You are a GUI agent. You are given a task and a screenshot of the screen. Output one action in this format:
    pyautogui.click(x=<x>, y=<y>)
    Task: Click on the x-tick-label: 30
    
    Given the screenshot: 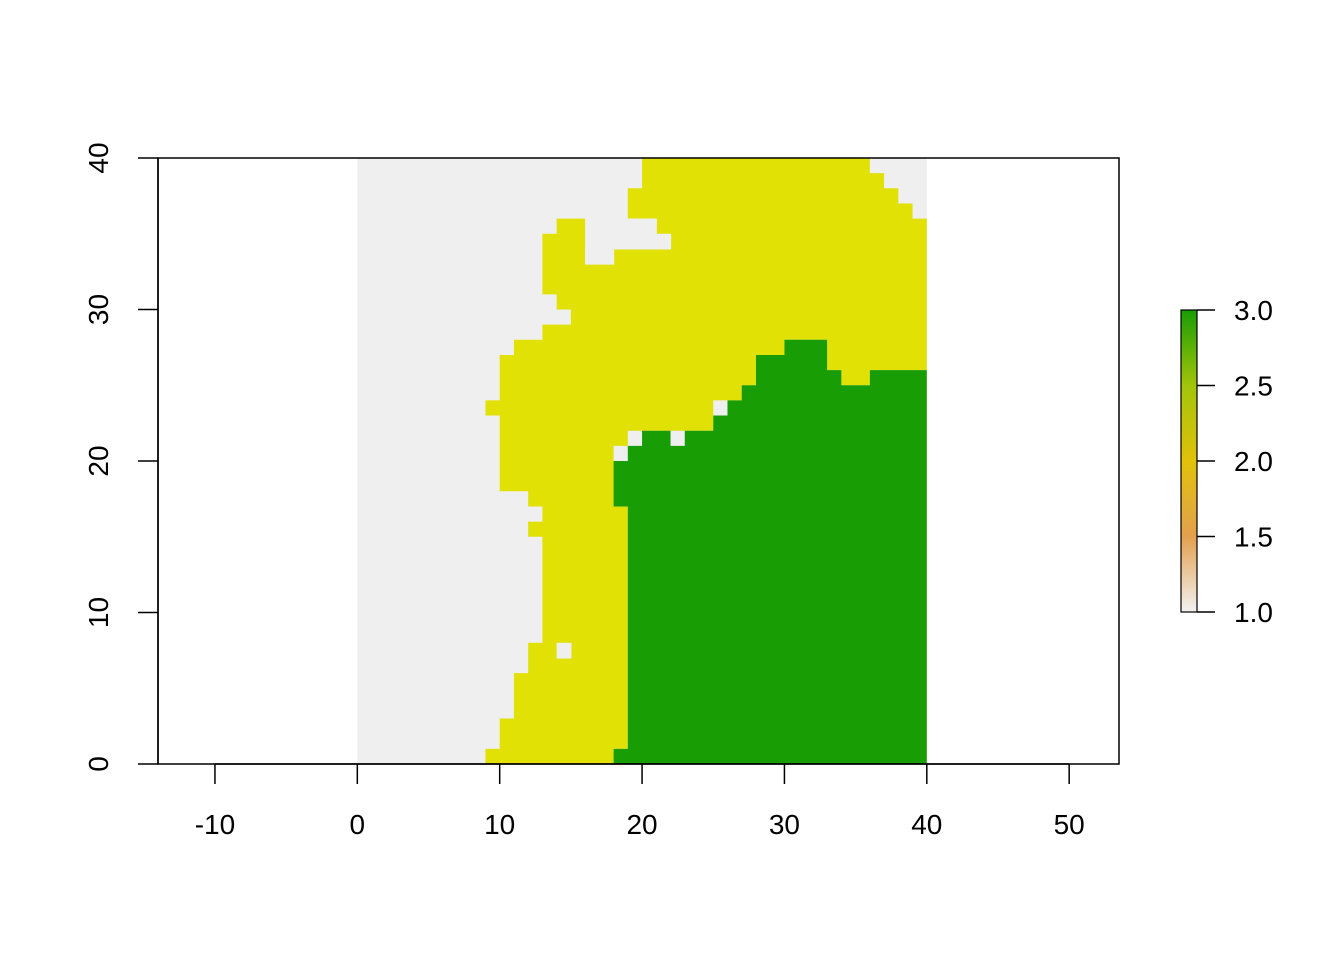 What is the action you would take?
    pyautogui.click(x=784, y=824)
    